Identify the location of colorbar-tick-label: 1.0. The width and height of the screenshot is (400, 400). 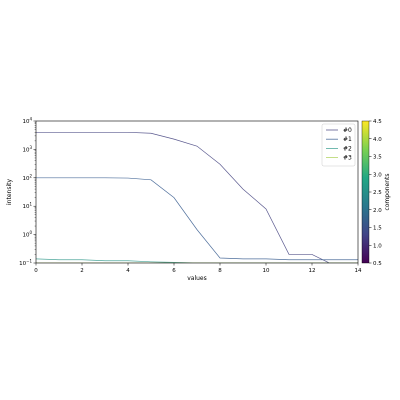
(377, 246).